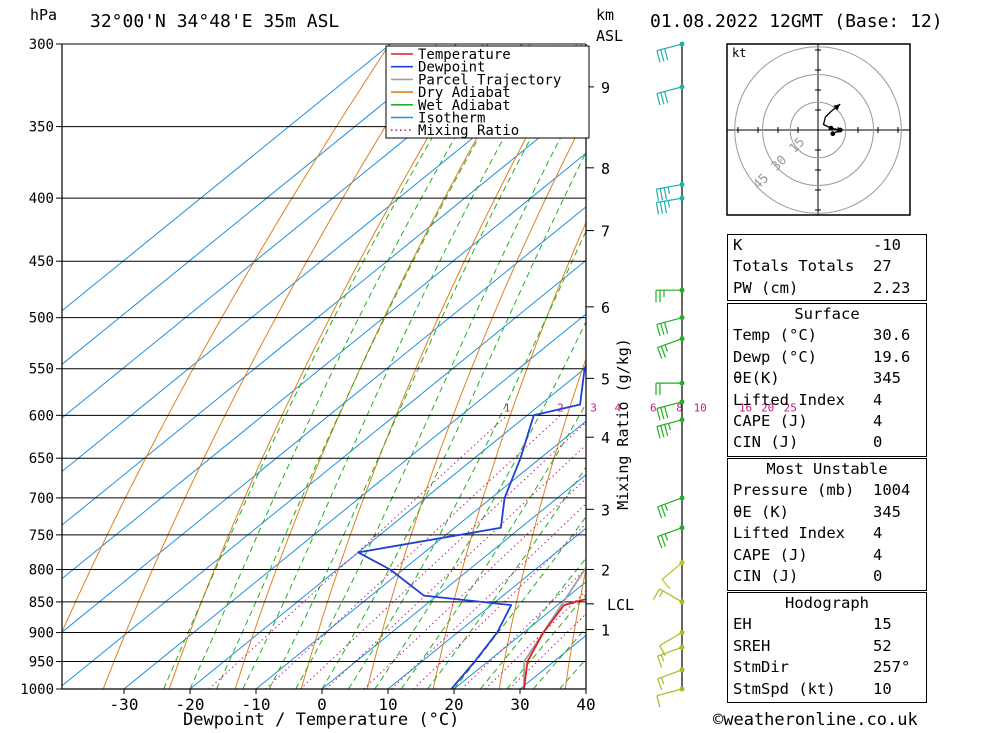 Image resolution: width=1000 pixels, height=733 pixels. I want to click on surface-title: Surface, so click(827, 314).